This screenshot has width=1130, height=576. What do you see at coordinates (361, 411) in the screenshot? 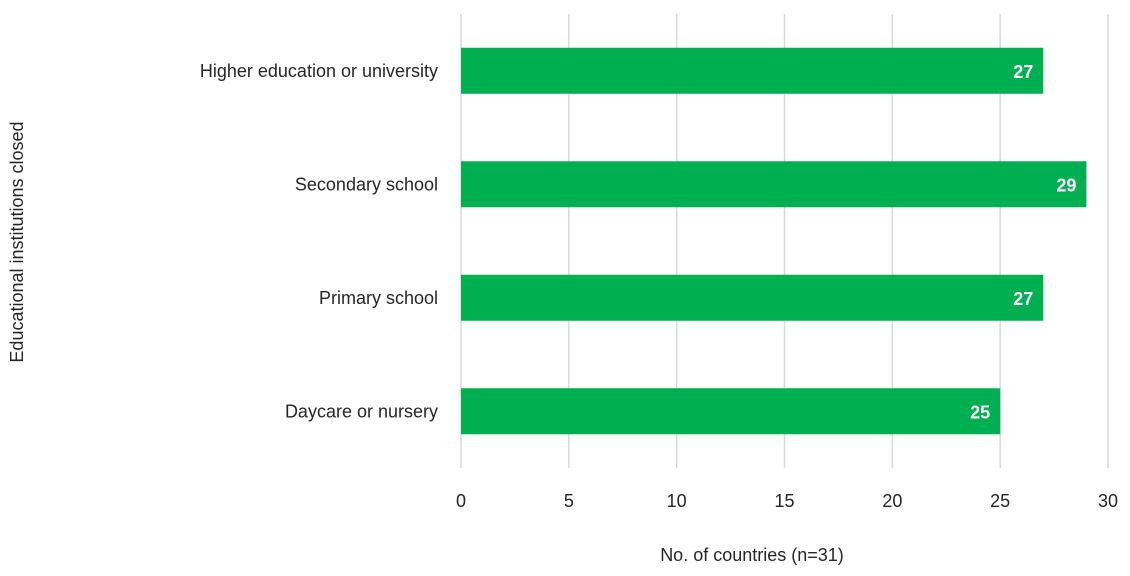
I see `category-label: Daycare or nursery` at bounding box center [361, 411].